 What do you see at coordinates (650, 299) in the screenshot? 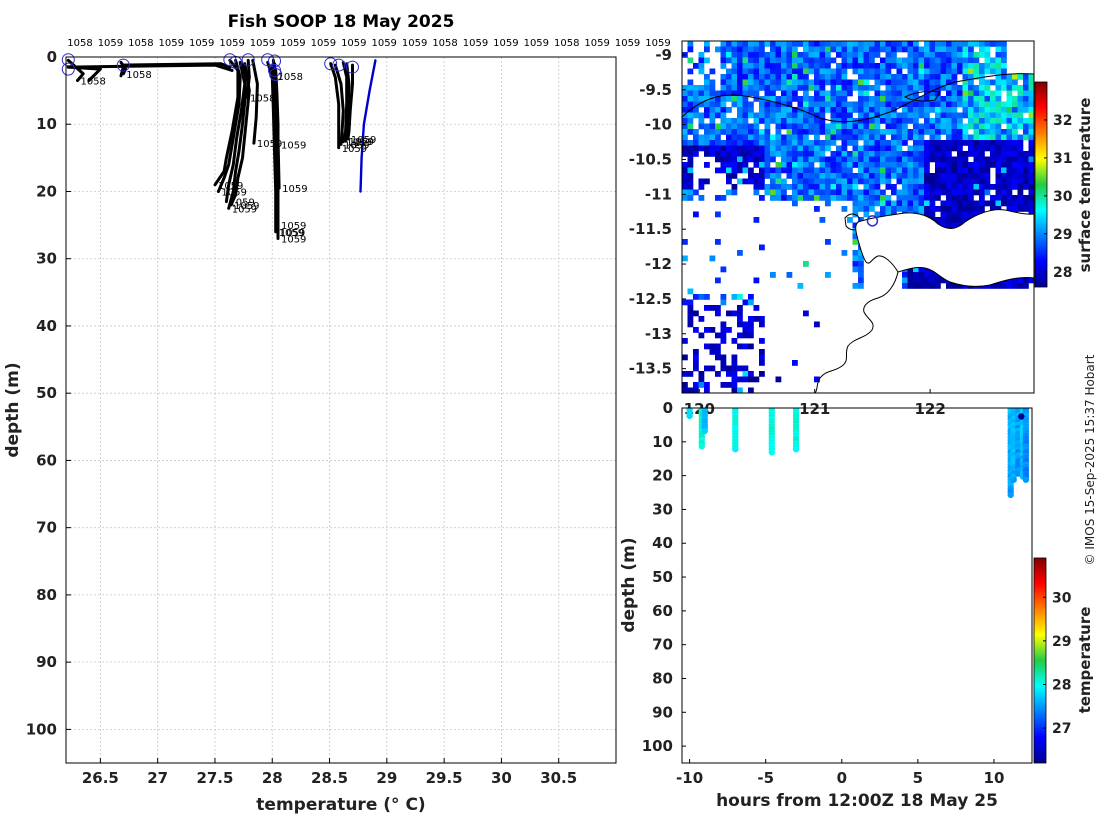
I see `map-y-tick-label: -12.5` at bounding box center [650, 299].